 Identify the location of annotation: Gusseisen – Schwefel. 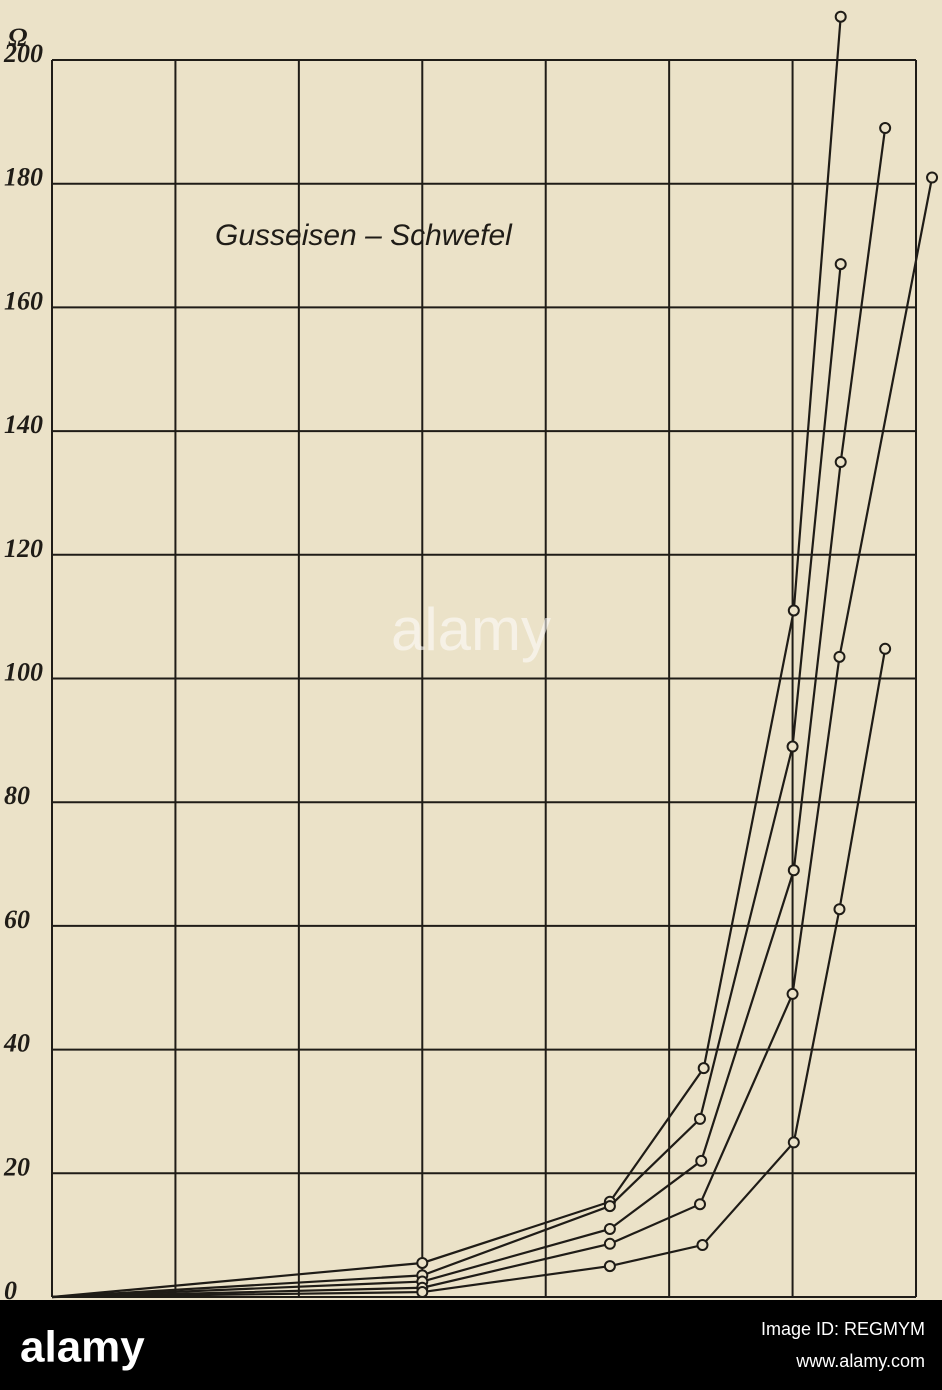
(364, 235).